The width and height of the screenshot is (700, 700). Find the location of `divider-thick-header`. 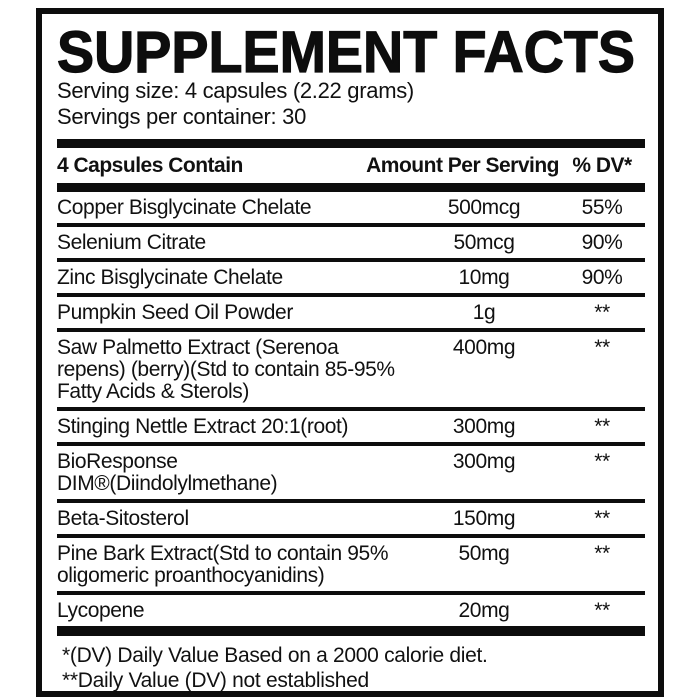

divider-thick-header is located at coordinates (351, 187).